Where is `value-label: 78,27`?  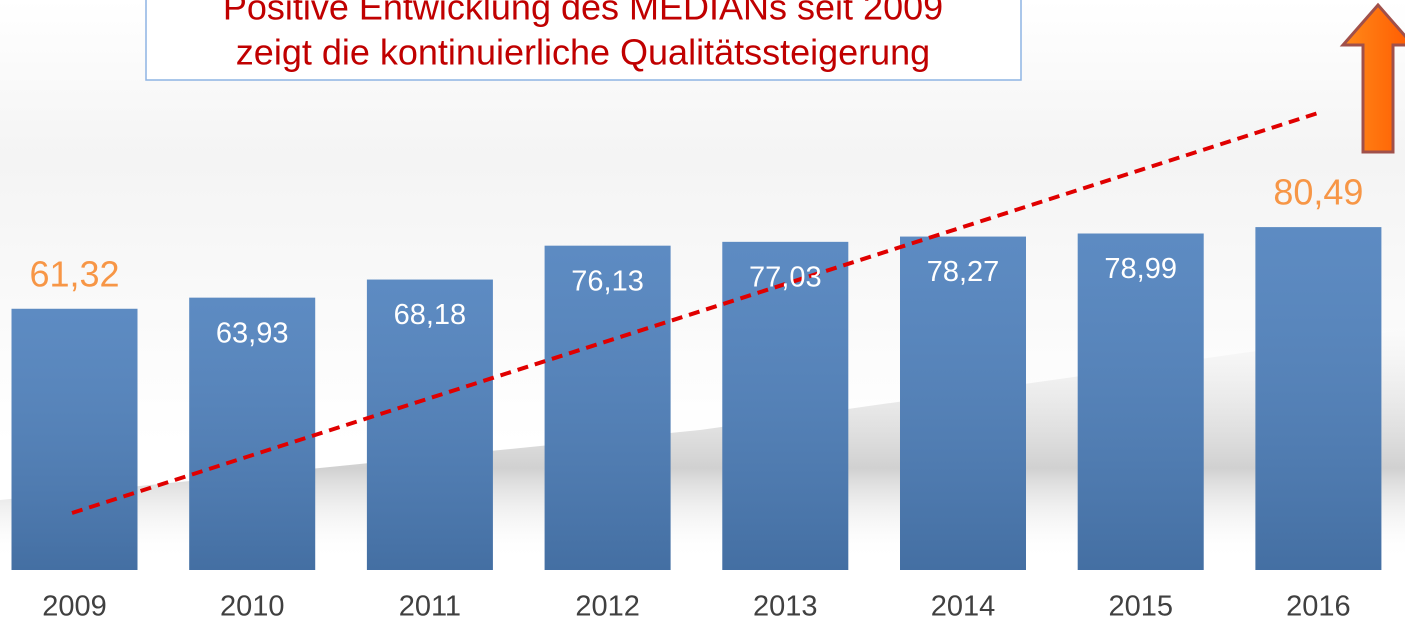
value-label: 78,27 is located at coordinates (963, 272).